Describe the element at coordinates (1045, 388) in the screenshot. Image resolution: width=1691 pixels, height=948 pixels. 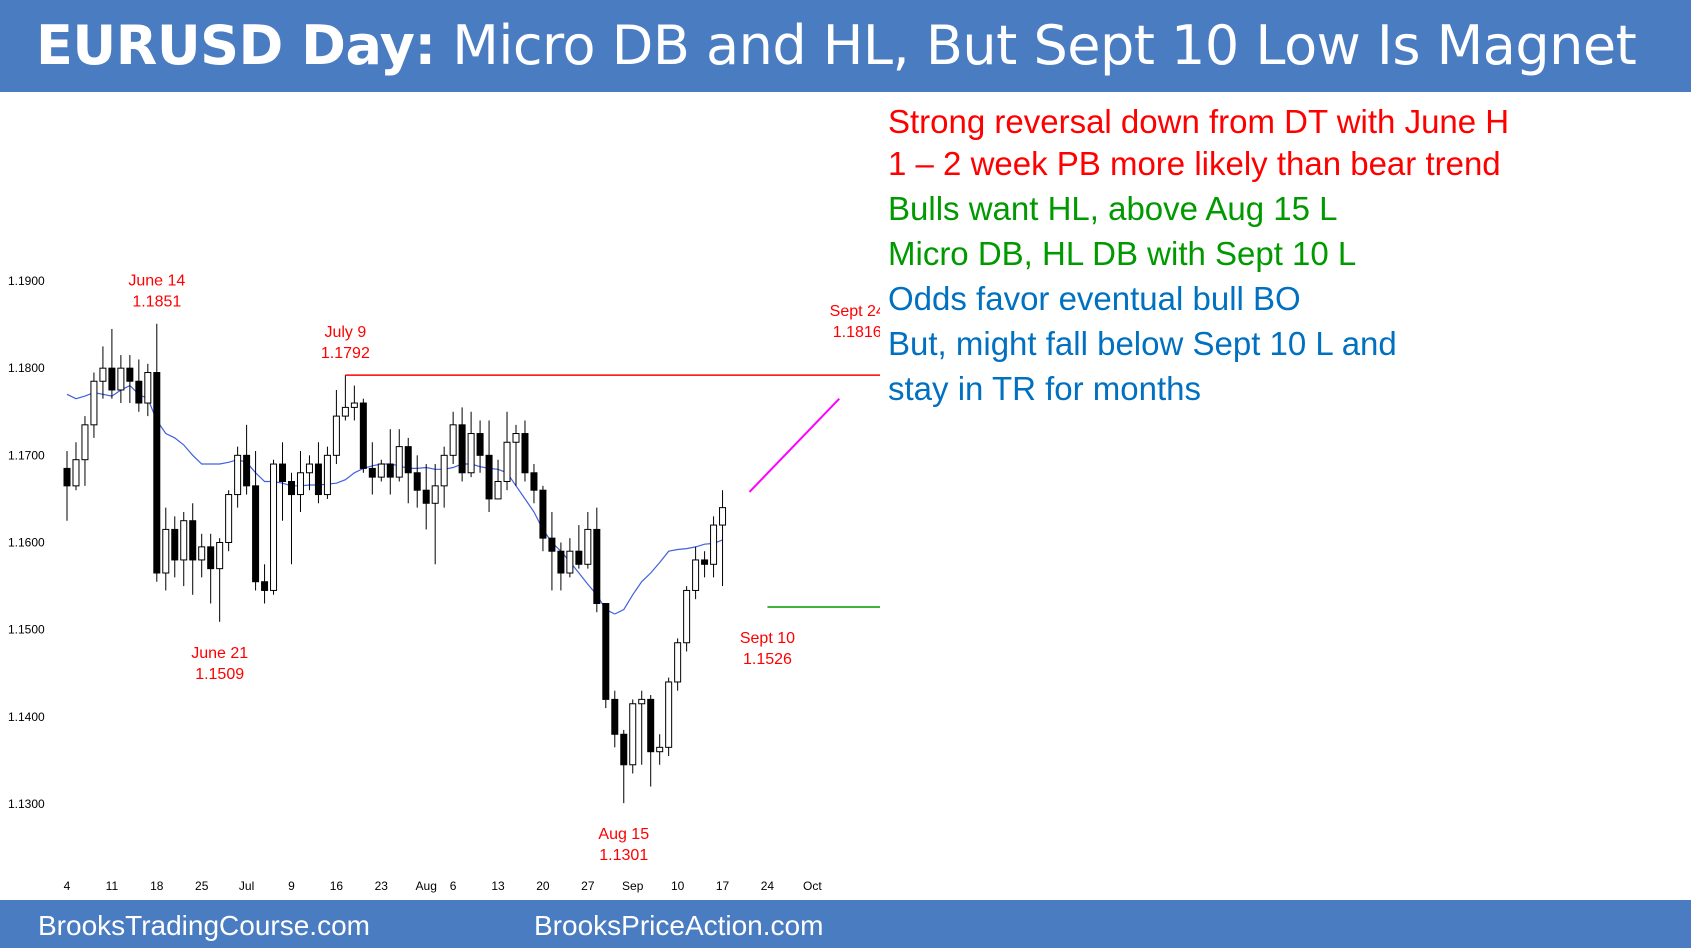
I see `note-7: stay in TR for months` at that location.